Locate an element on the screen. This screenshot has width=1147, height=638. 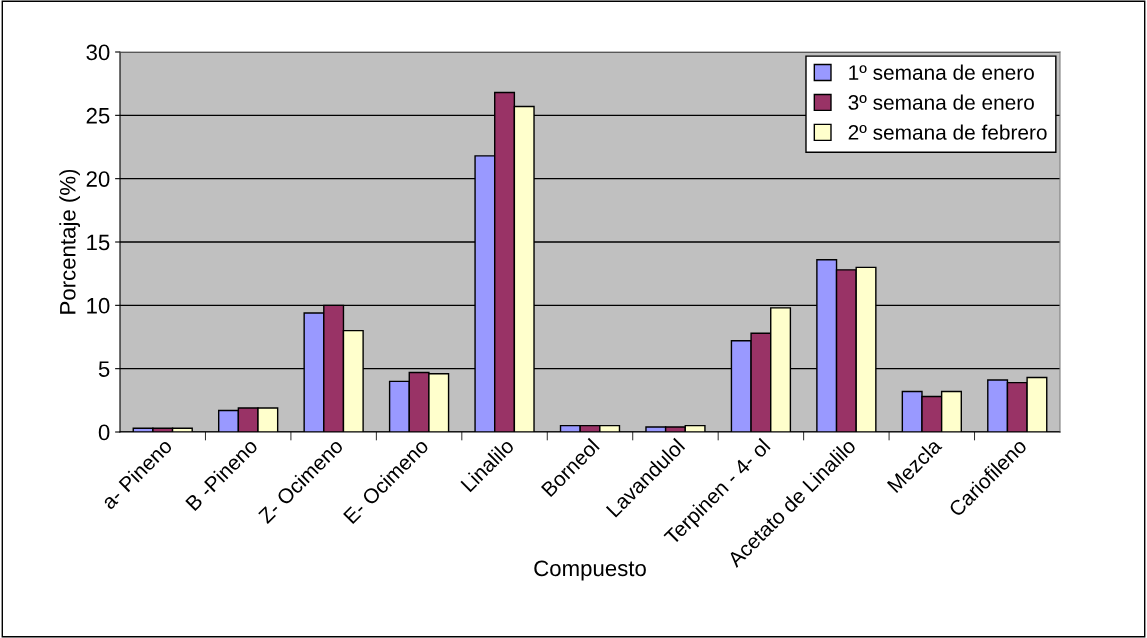
y-tick-label: 30 is located at coordinates (98, 52).